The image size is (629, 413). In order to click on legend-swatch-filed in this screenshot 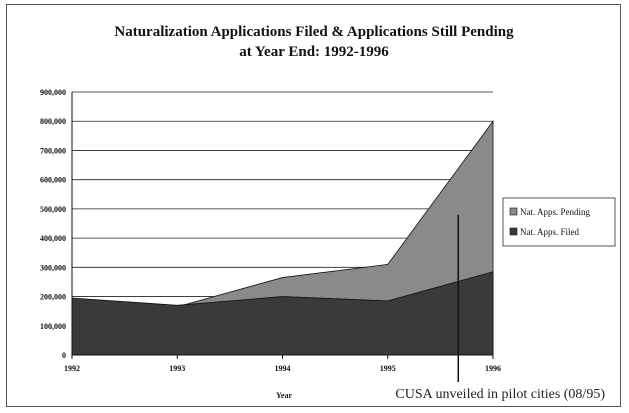, I will do `click(513, 231)`.